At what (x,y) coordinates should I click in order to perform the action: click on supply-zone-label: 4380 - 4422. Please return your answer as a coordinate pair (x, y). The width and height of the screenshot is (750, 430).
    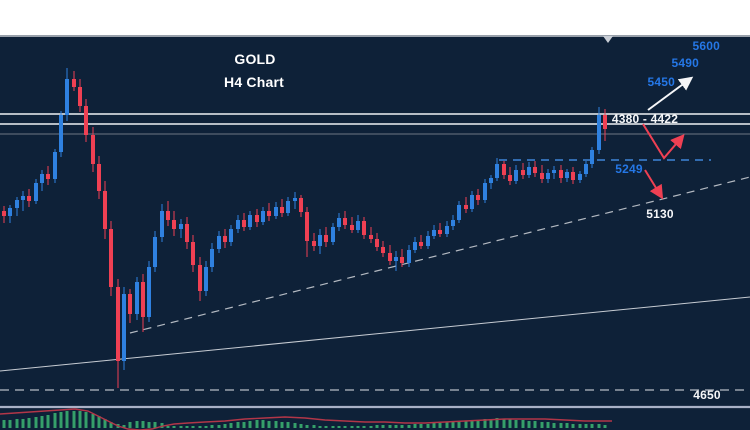
    Looking at the image, I should click on (645, 119).